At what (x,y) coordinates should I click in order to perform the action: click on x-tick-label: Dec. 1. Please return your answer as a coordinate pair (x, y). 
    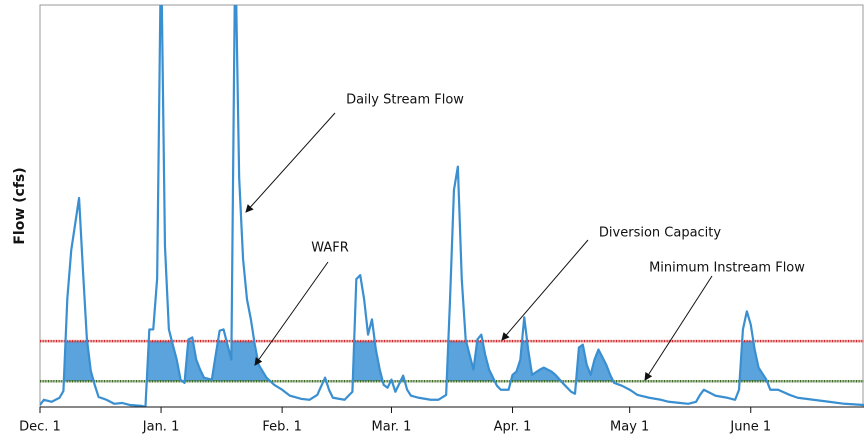
    Looking at the image, I should click on (40, 427).